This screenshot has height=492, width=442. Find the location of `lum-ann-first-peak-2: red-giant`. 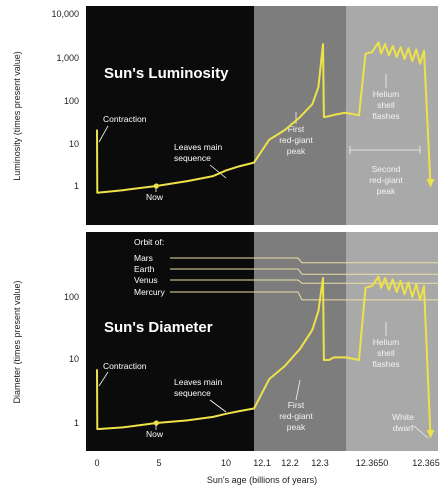

lum-ann-first-peak-2: red-giant is located at coordinates (296, 140).